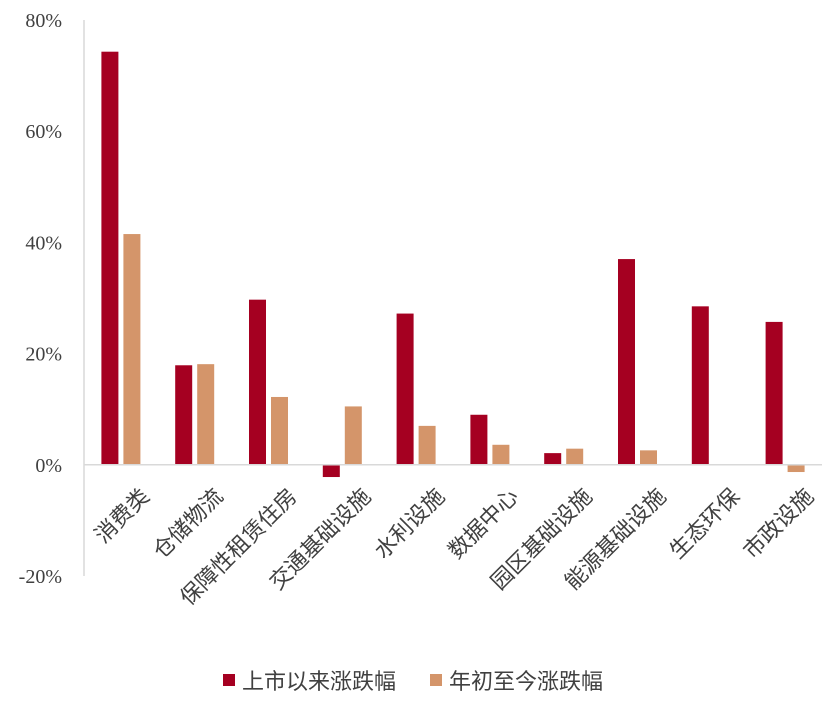 This screenshot has height=720, width=826. What do you see at coordinates (43, 21) in the screenshot?
I see `y-tick-label: 80%` at bounding box center [43, 21].